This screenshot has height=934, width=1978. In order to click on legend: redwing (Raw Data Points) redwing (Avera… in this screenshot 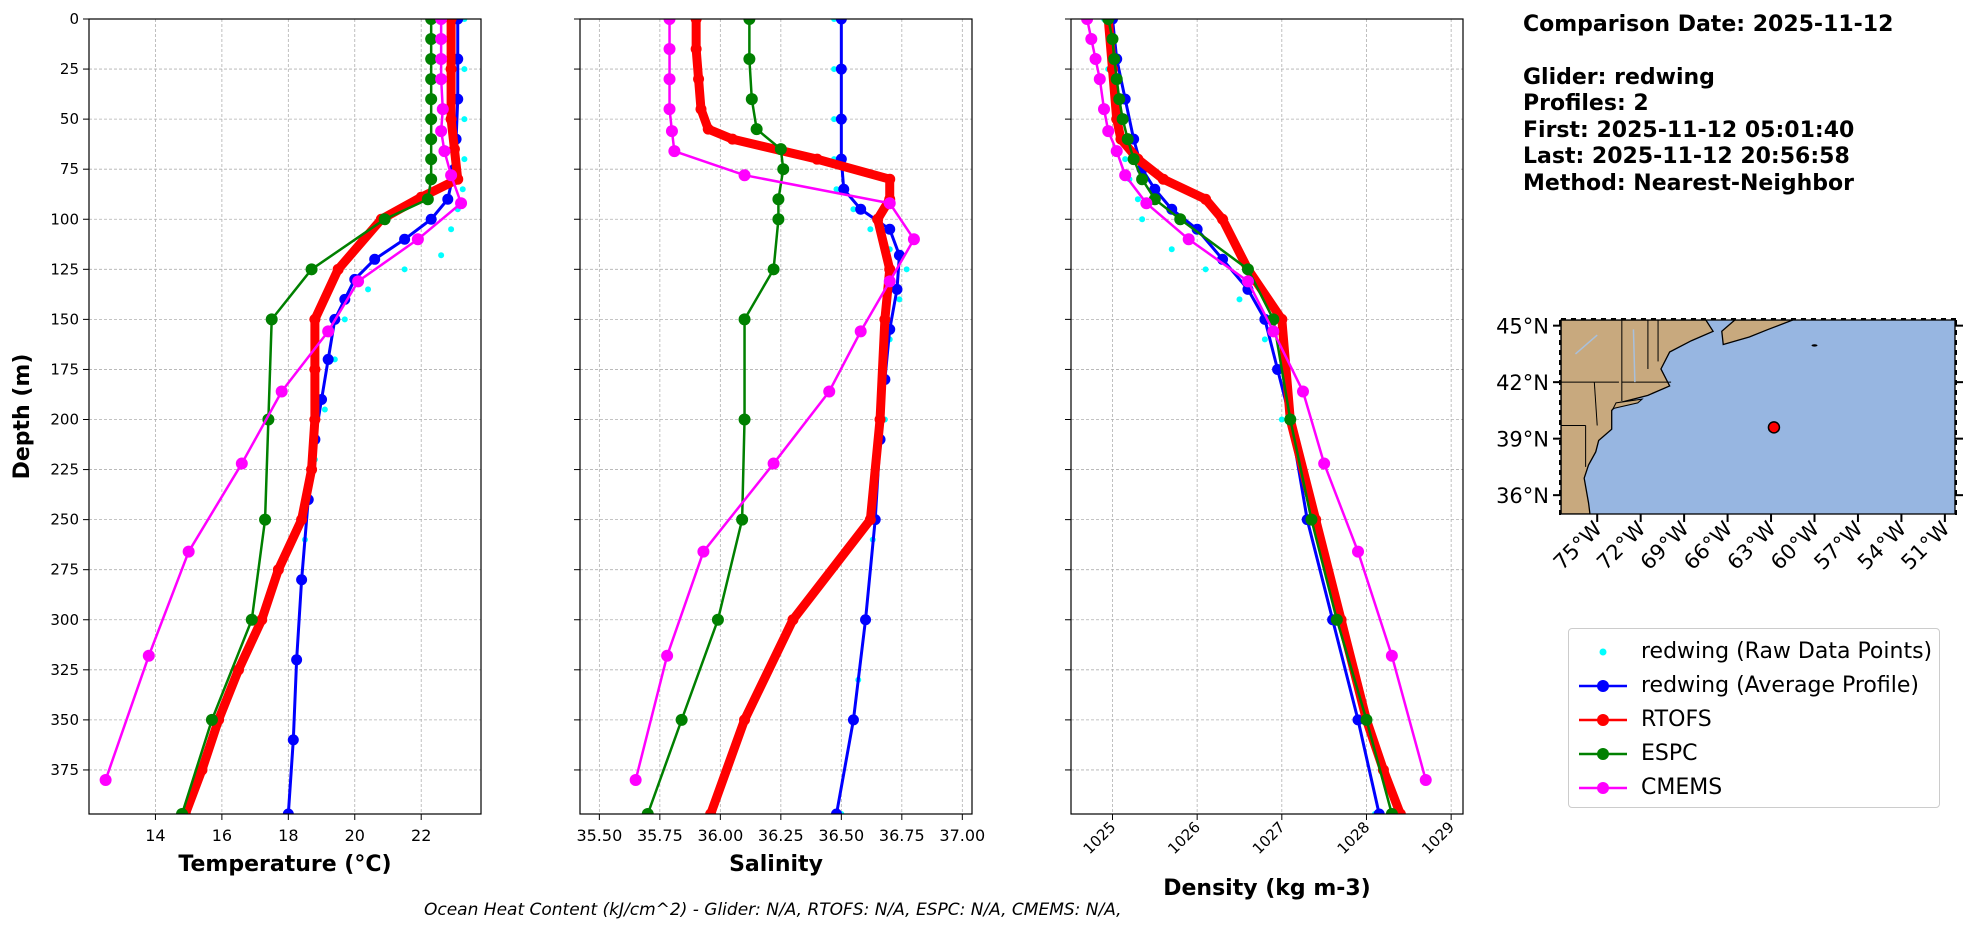, I will do `click(1754, 718)`.